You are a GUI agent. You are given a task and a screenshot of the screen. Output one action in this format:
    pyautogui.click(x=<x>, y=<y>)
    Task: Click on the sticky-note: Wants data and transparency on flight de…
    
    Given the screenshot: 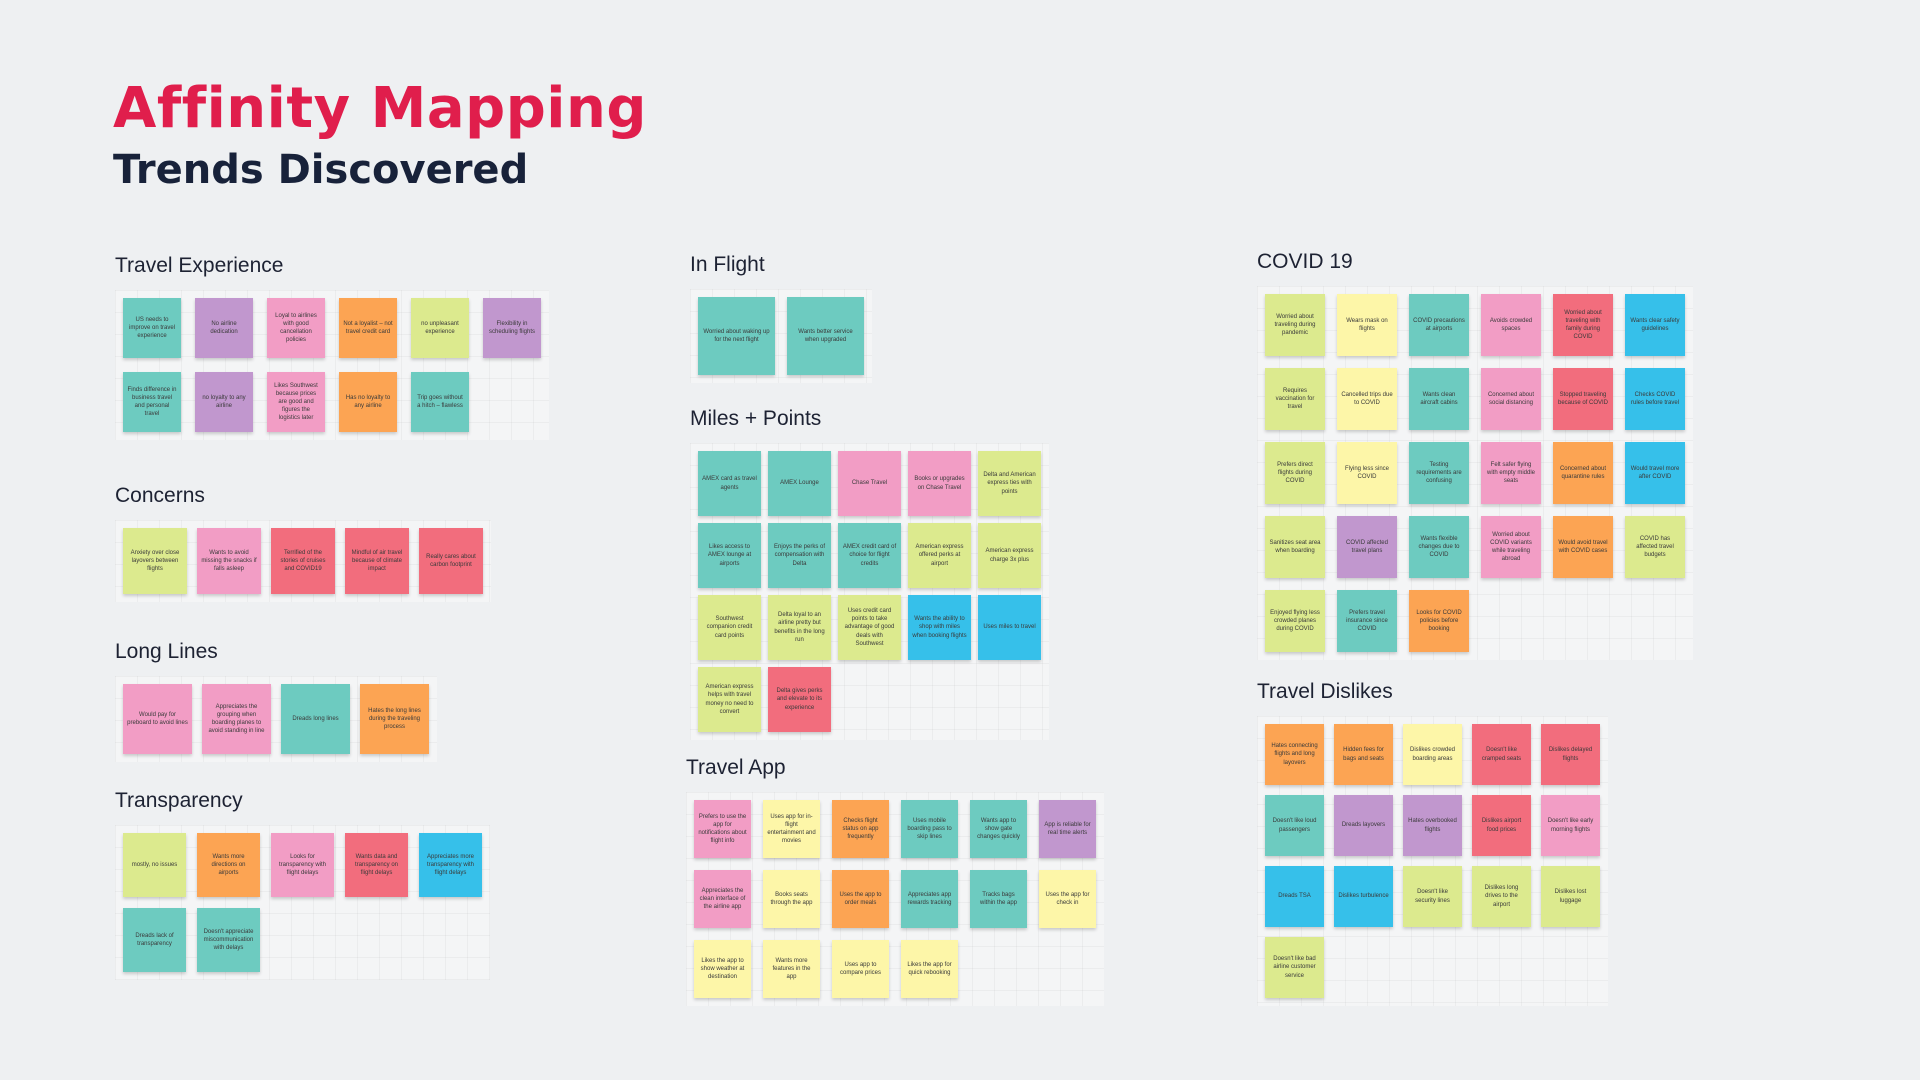 What is the action you would take?
    pyautogui.click(x=376, y=865)
    